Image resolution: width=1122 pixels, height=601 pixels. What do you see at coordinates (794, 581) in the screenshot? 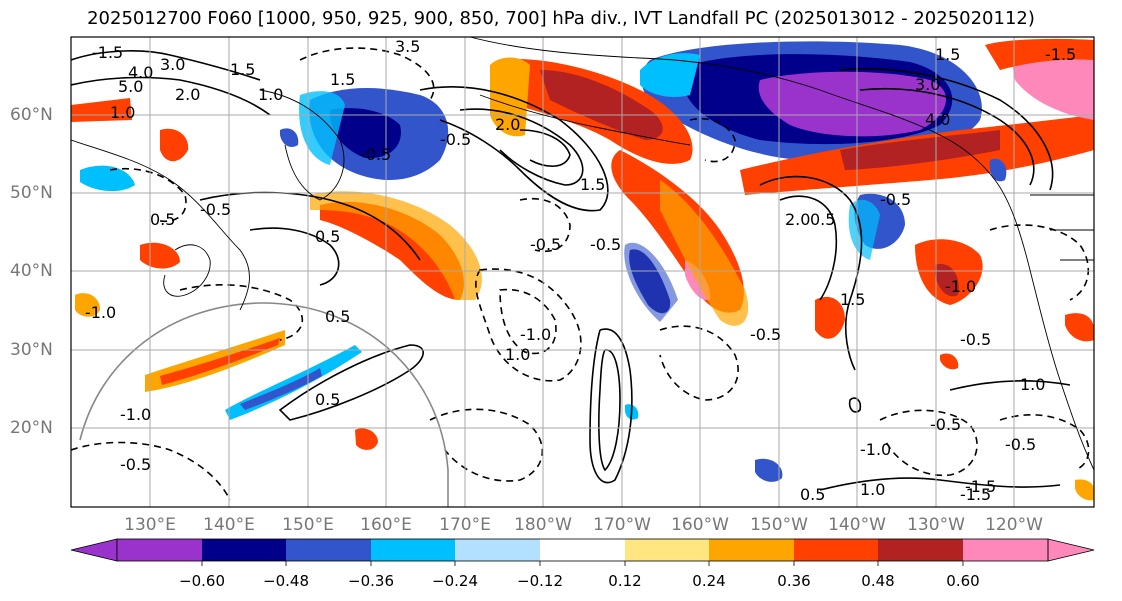
I see `colorbar-tick-label: 0.36` at bounding box center [794, 581].